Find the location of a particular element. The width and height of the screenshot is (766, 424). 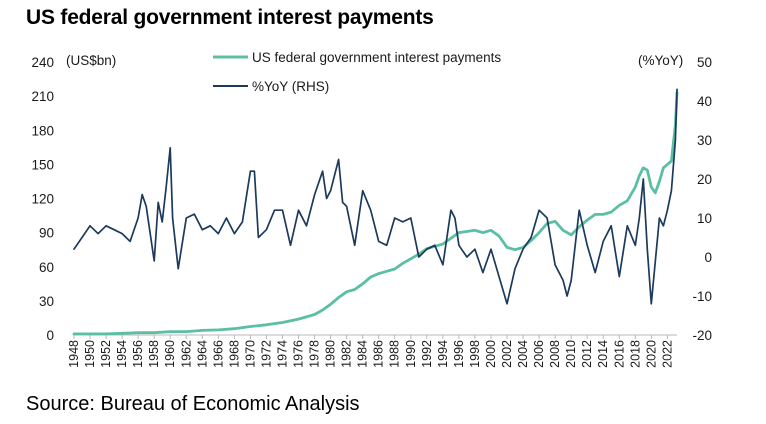

left-axis: 0 30 60 90 120 150 180 210 240 is located at coordinates (42, 199).